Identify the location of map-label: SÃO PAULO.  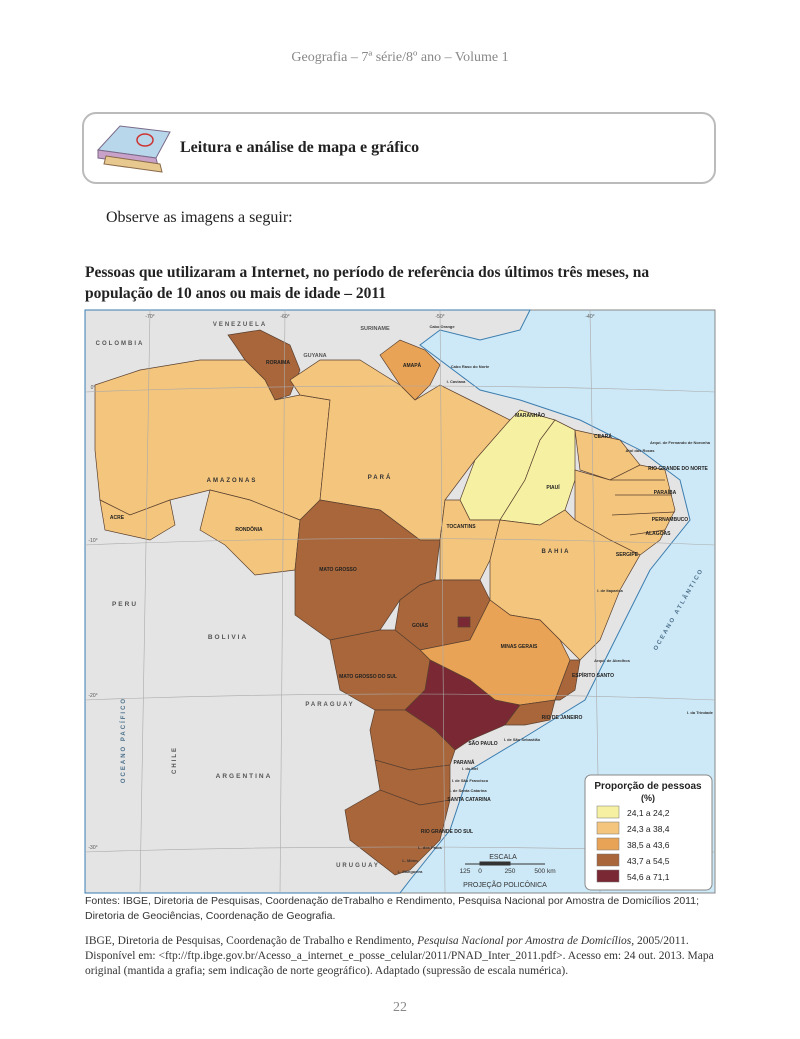
(482, 743).